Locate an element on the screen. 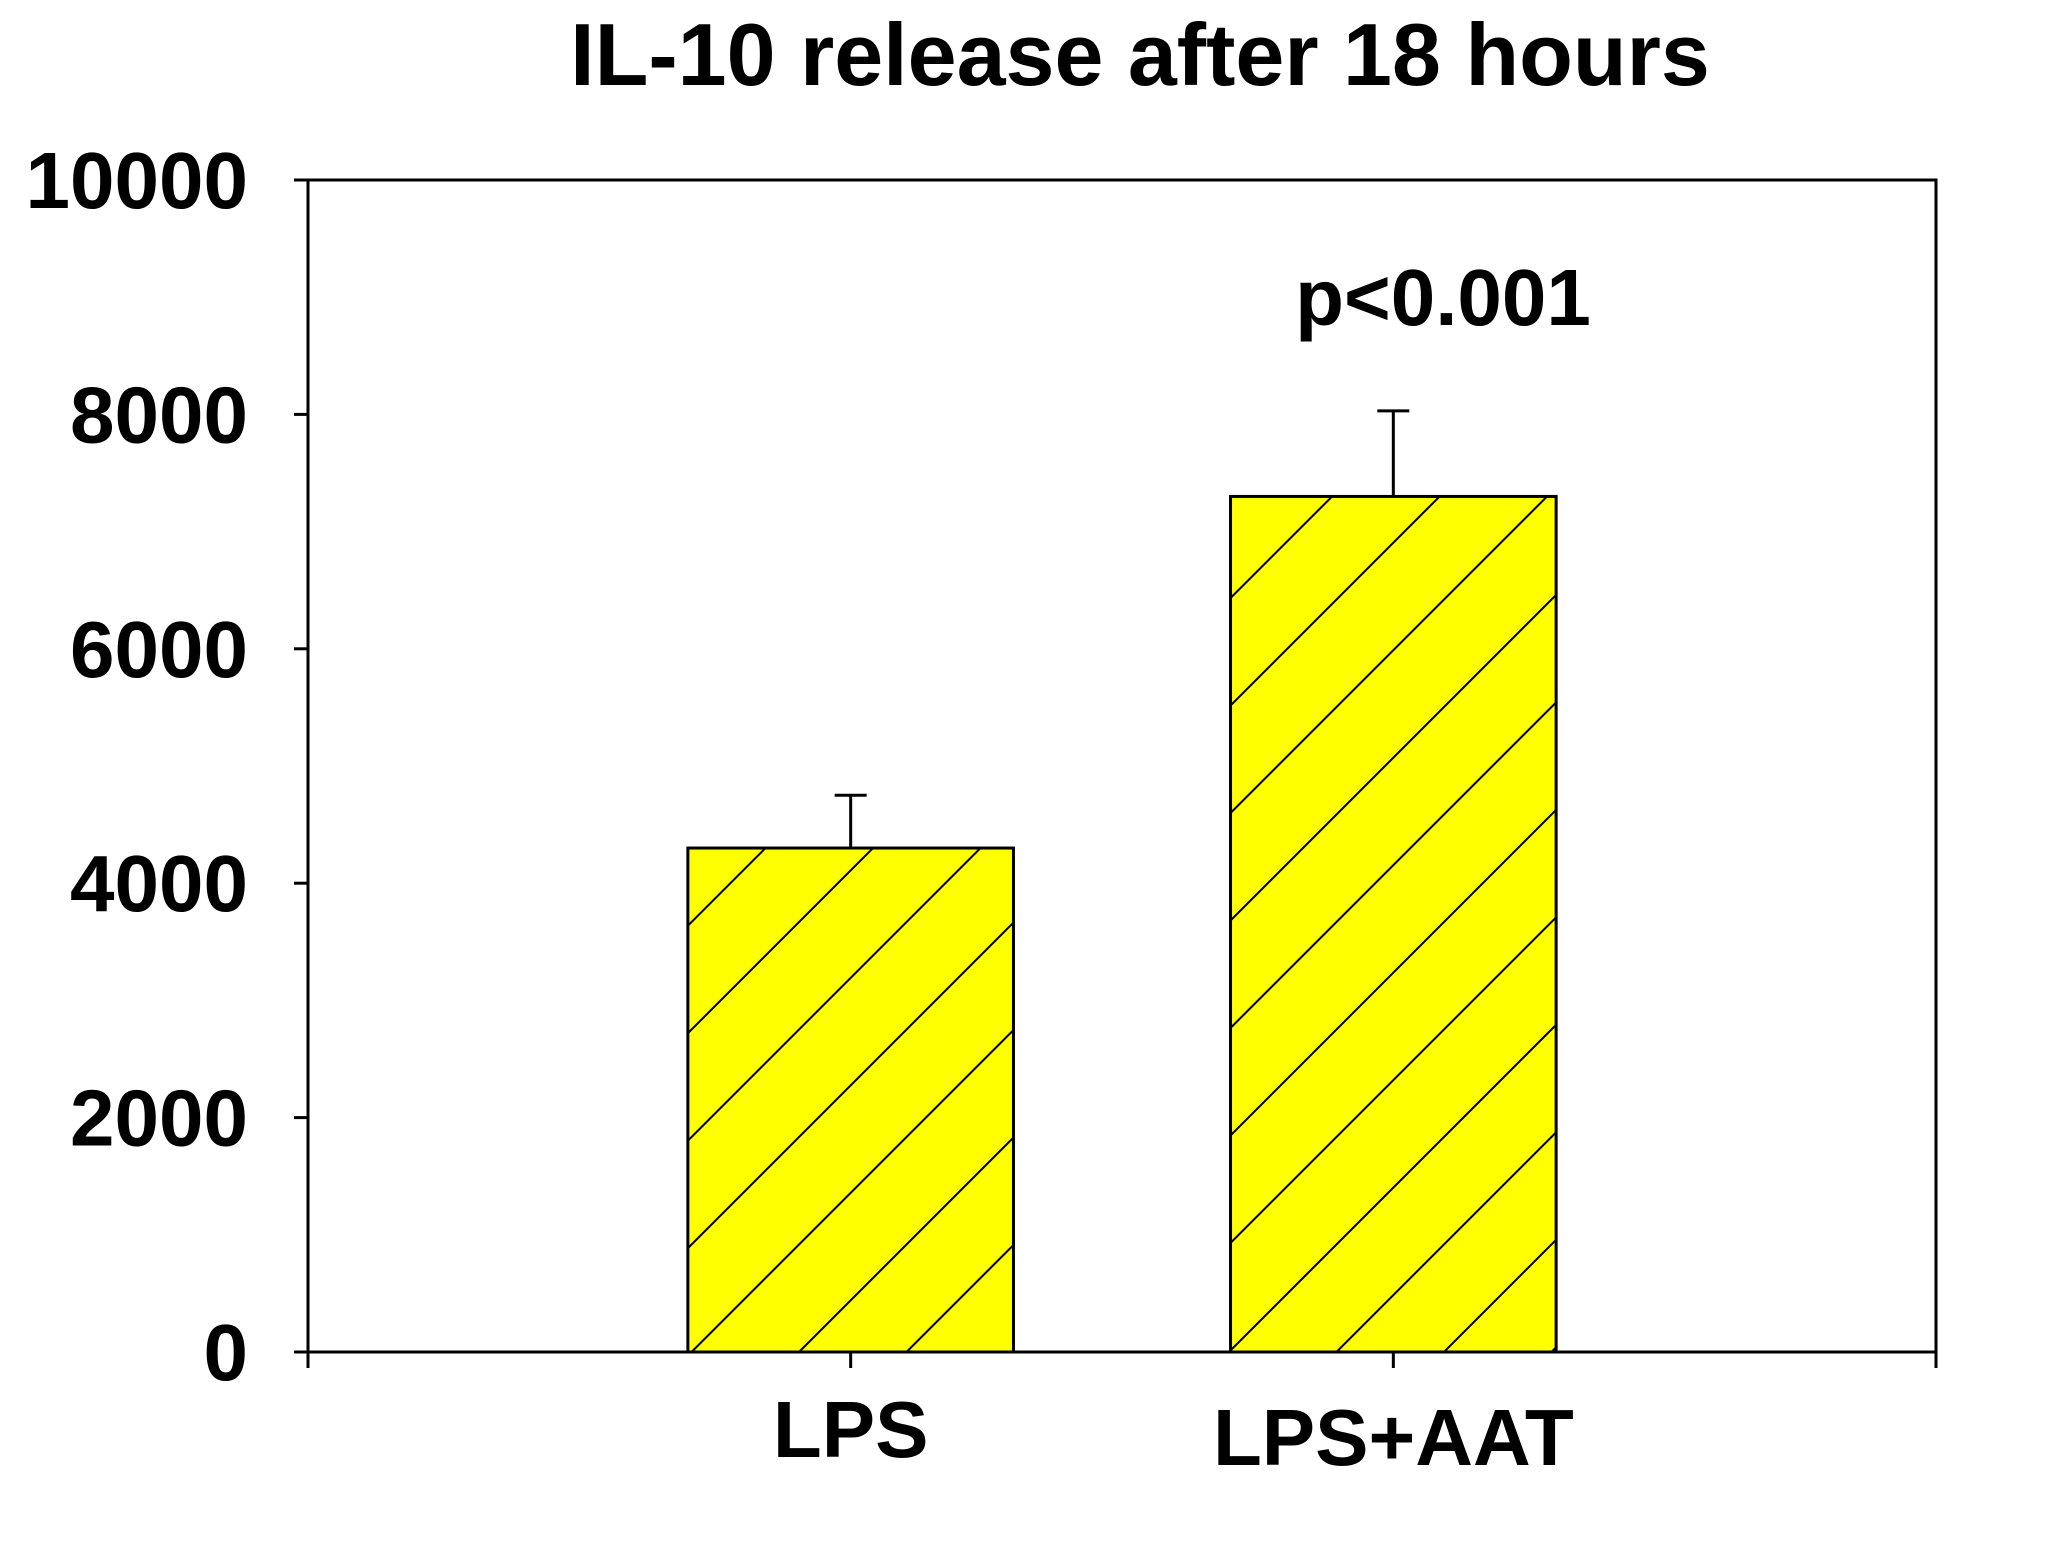 The image size is (2048, 1561). x-category-label: LPS is located at coordinates (851, 1429).